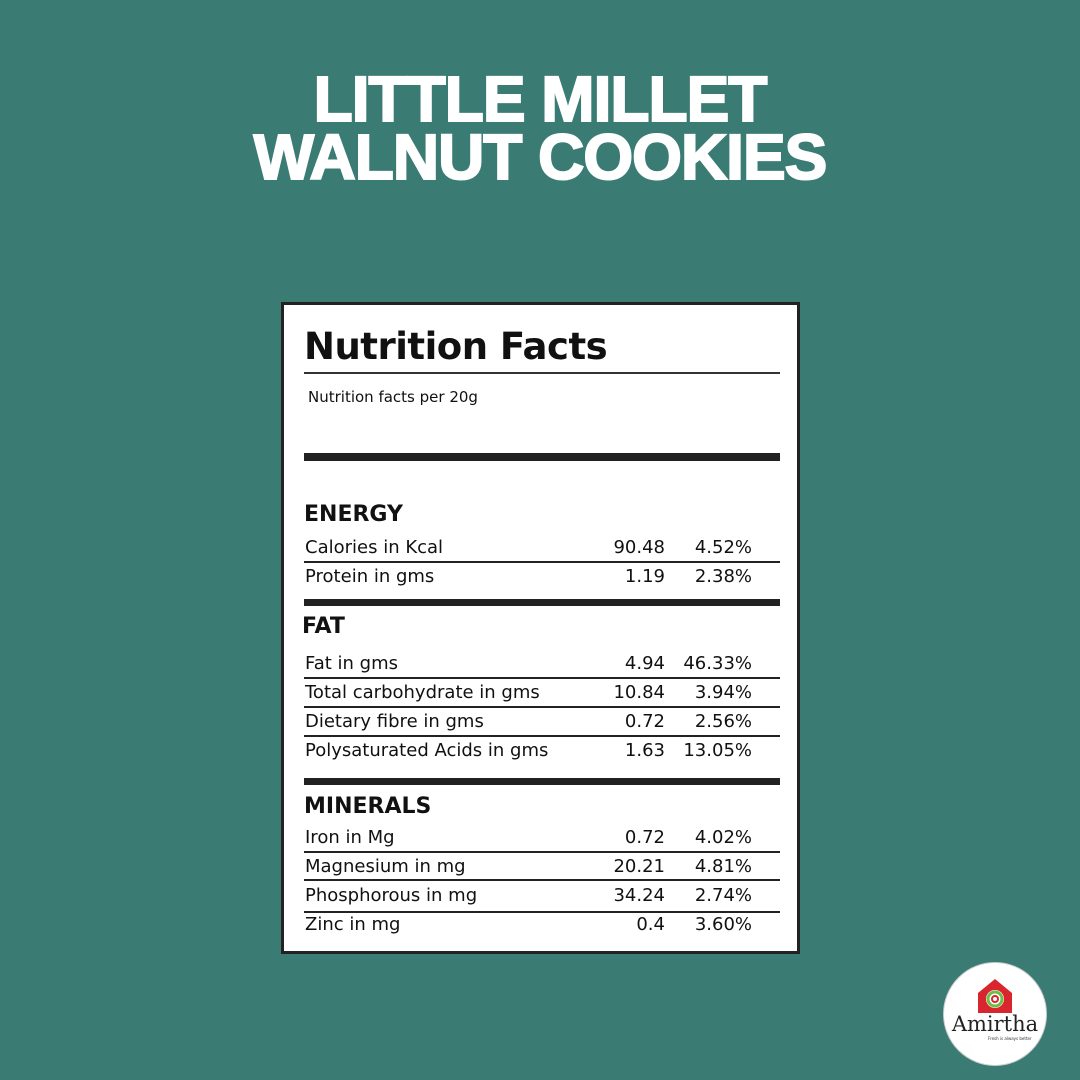 The image size is (1080, 1080). I want to click on nutrient-row: Fat in gms 4.94 46.33%, so click(542, 665).